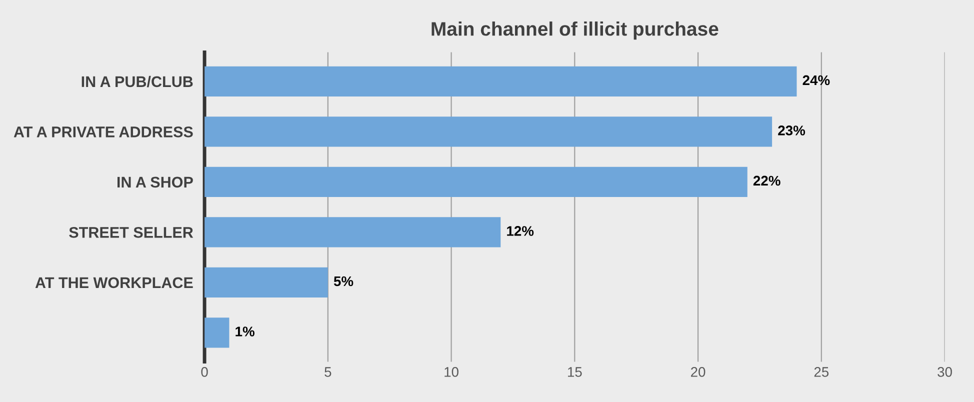 This screenshot has width=974, height=402. What do you see at coordinates (575, 31) in the screenshot?
I see `chart-title: Main channel of illicit purchase` at bounding box center [575, 31].